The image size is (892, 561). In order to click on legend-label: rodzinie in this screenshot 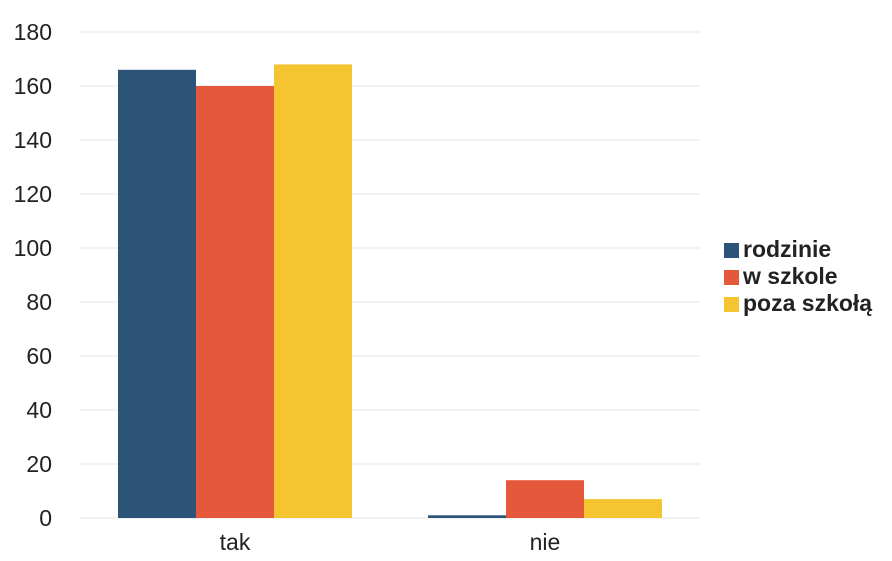, I will do `click(787, 249)`.